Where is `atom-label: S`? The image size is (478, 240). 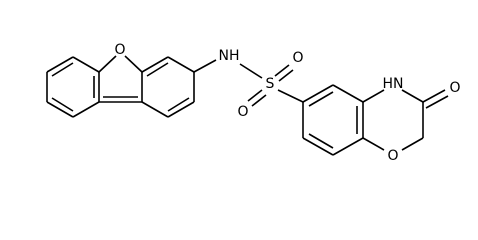
atom-label: S is located at coordinates (270, 84).